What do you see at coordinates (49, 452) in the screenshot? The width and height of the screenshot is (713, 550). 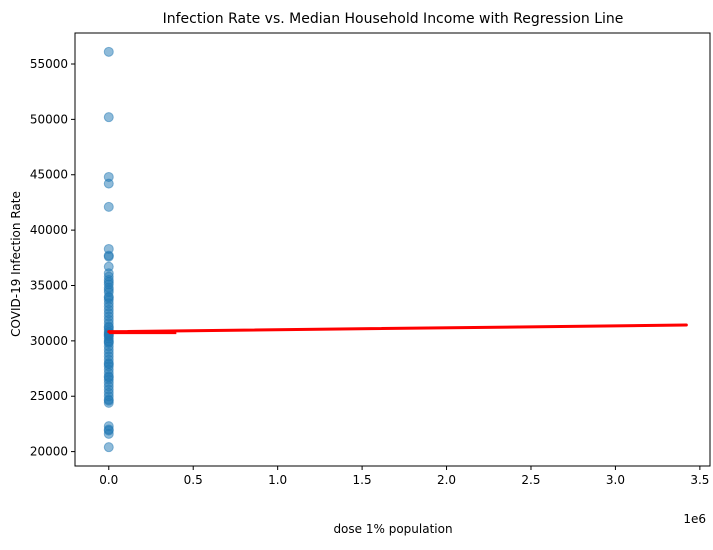 I see `y-tick-label: 20000` at bounding box center [49, 452].